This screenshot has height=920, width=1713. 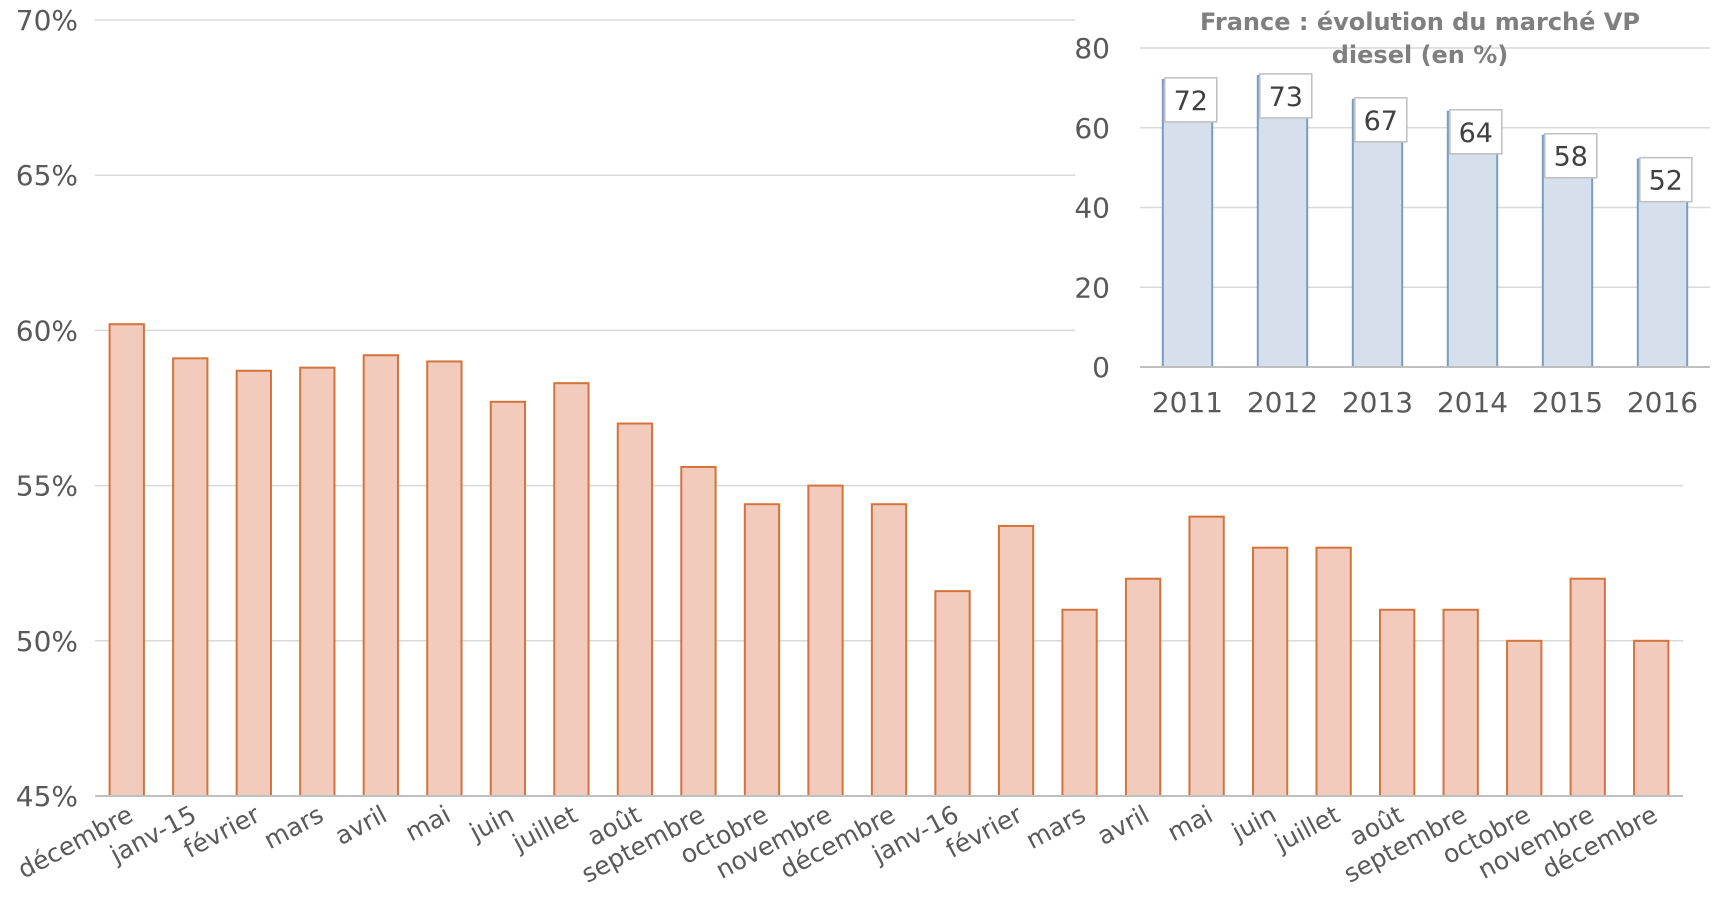 I want to click on inset-y-tick-label: 0, so click(x=1101, y=367).